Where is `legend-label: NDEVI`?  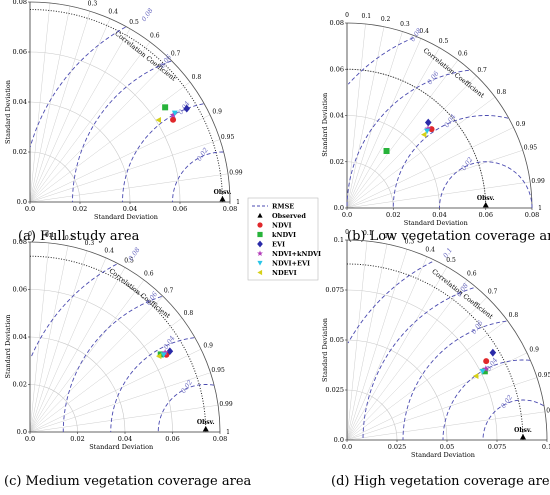
legend-label: NDEVI is located at coordinates (284, 273).